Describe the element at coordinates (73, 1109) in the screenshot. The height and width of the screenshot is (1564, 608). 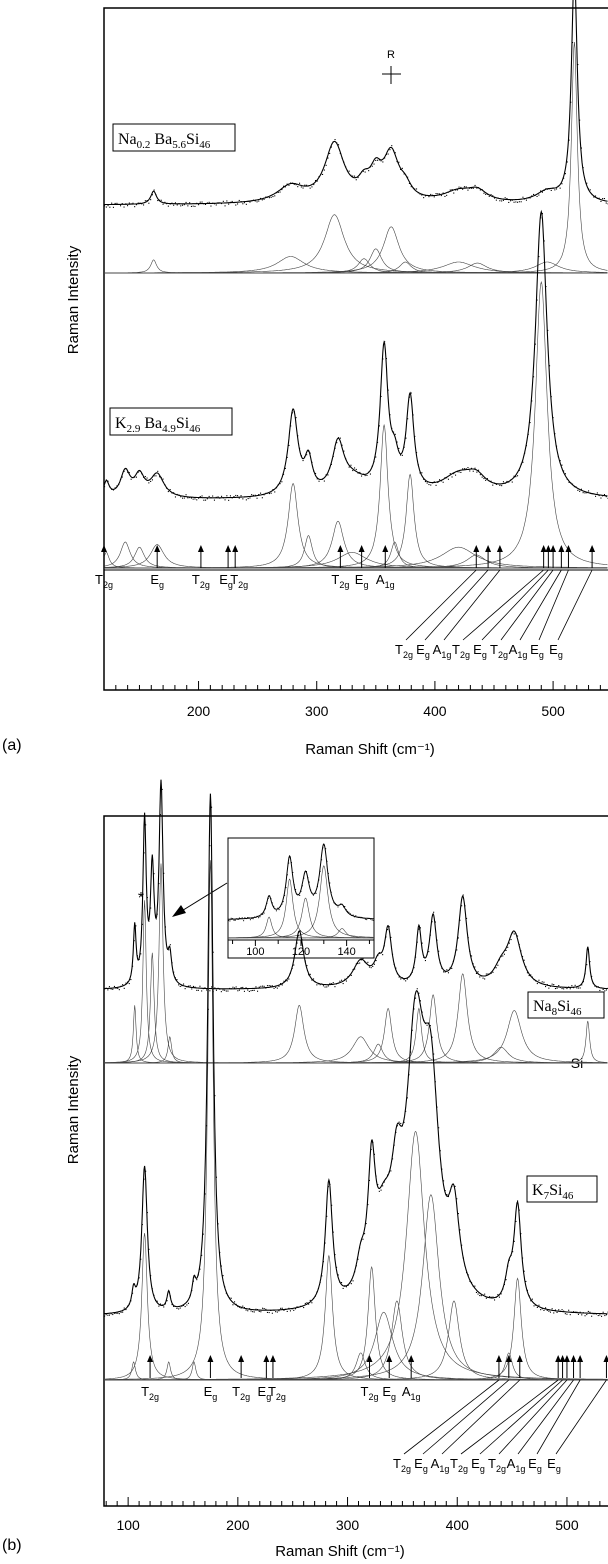
I see `panel-b-ylabel: Raman Intensity` at that location.